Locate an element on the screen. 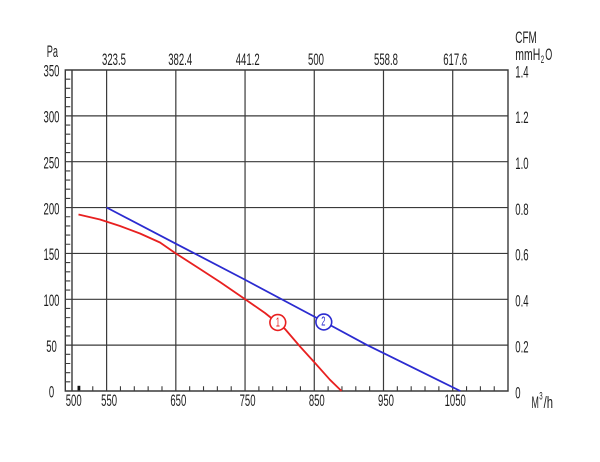  svg-text: 550 is located at coordinates (109, 400).